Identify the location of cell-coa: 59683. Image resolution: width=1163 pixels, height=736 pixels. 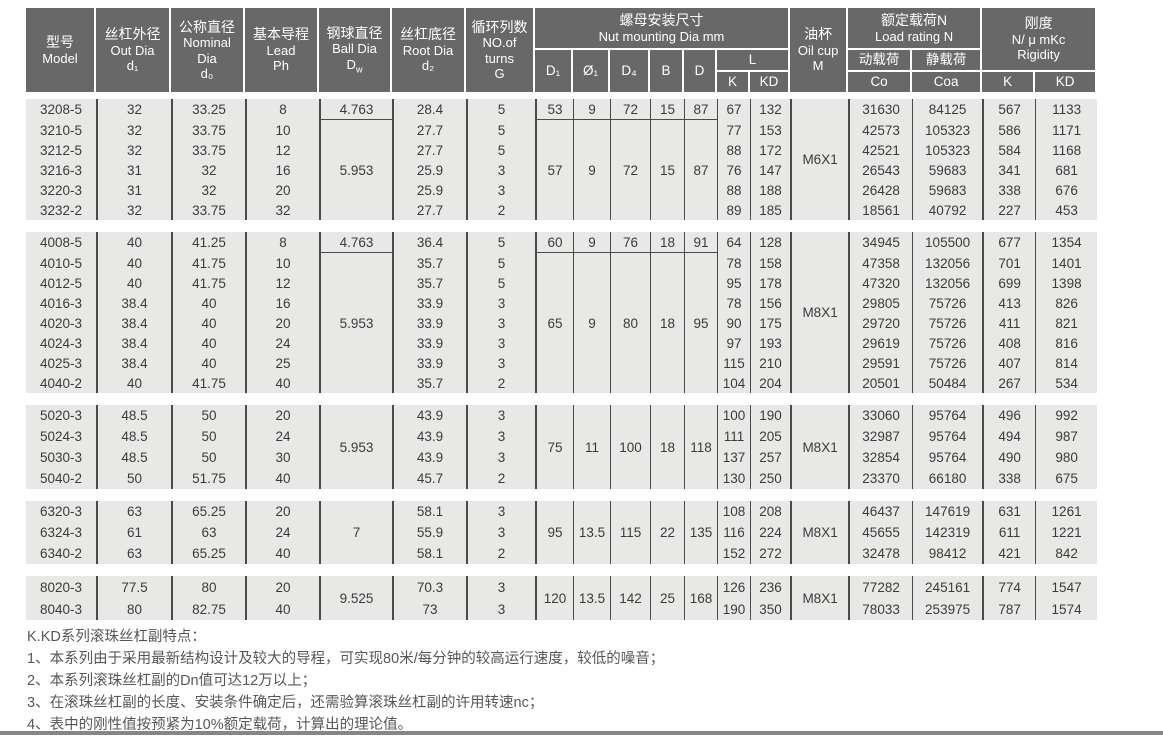
(947, 190).